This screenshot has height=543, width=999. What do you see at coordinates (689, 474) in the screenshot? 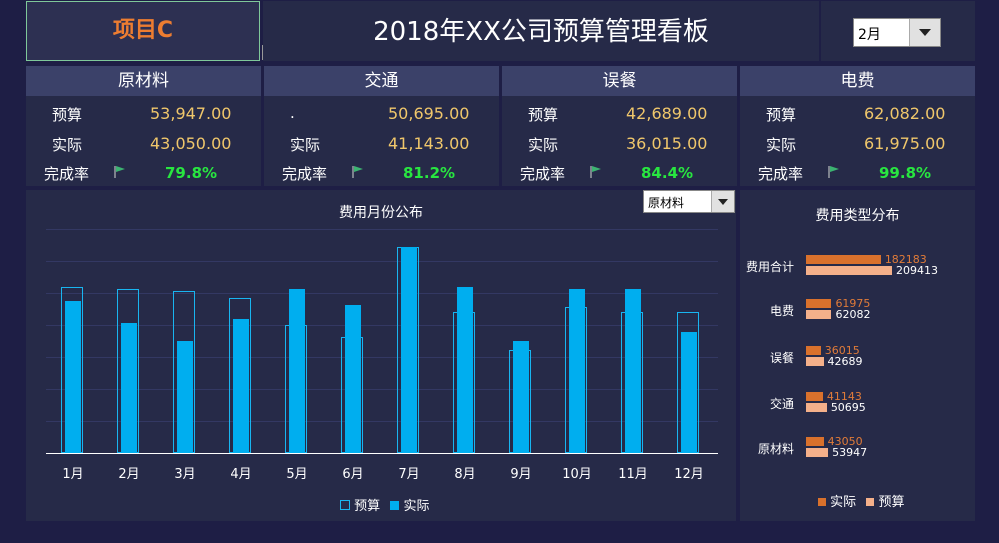
I see `x-tick-label: 12月` at bounding box center [689, 474].